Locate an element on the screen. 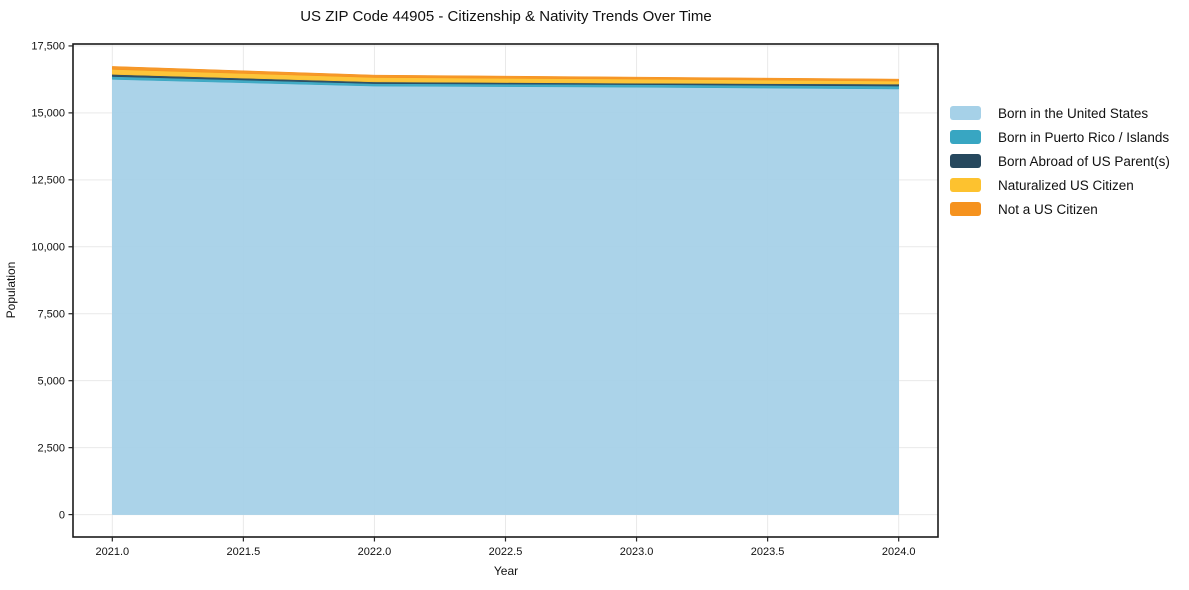 This screenshot has height=590, width=1189. legend-label: Born in the United States is located at coordinates (1073, 113).